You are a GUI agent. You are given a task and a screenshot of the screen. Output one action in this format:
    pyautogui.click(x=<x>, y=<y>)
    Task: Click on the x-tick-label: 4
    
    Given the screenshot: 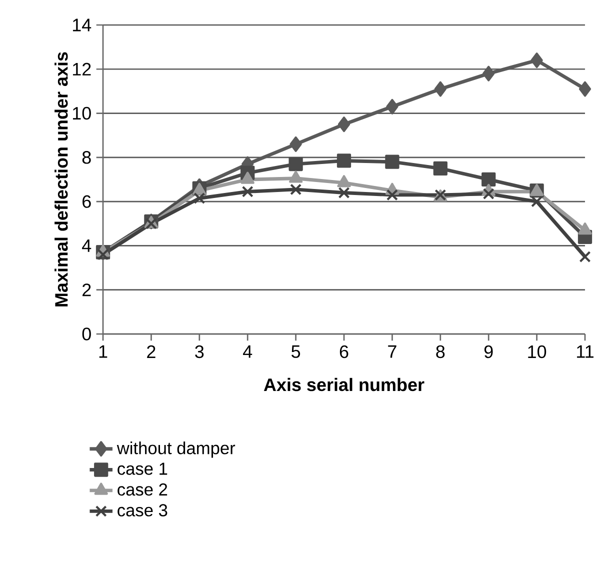 What is the action you would take?
    pyautogui.click(x=247, y=351)
    